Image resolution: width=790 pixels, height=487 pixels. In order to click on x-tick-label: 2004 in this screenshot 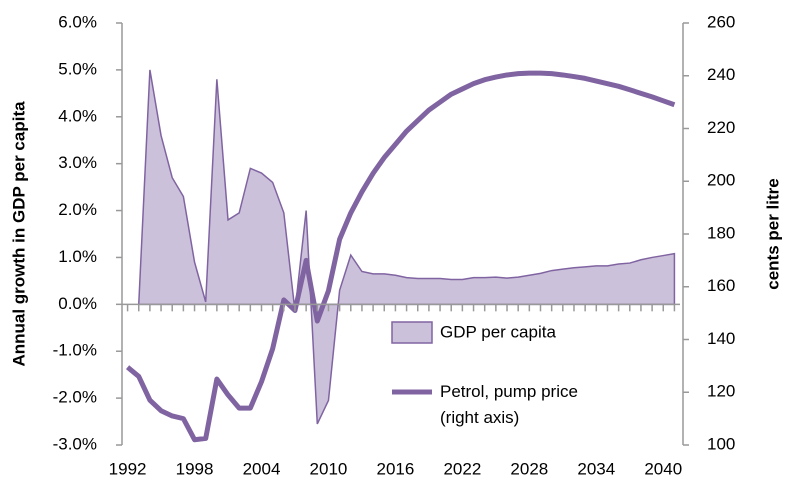, I will do `click(262, 468)`.